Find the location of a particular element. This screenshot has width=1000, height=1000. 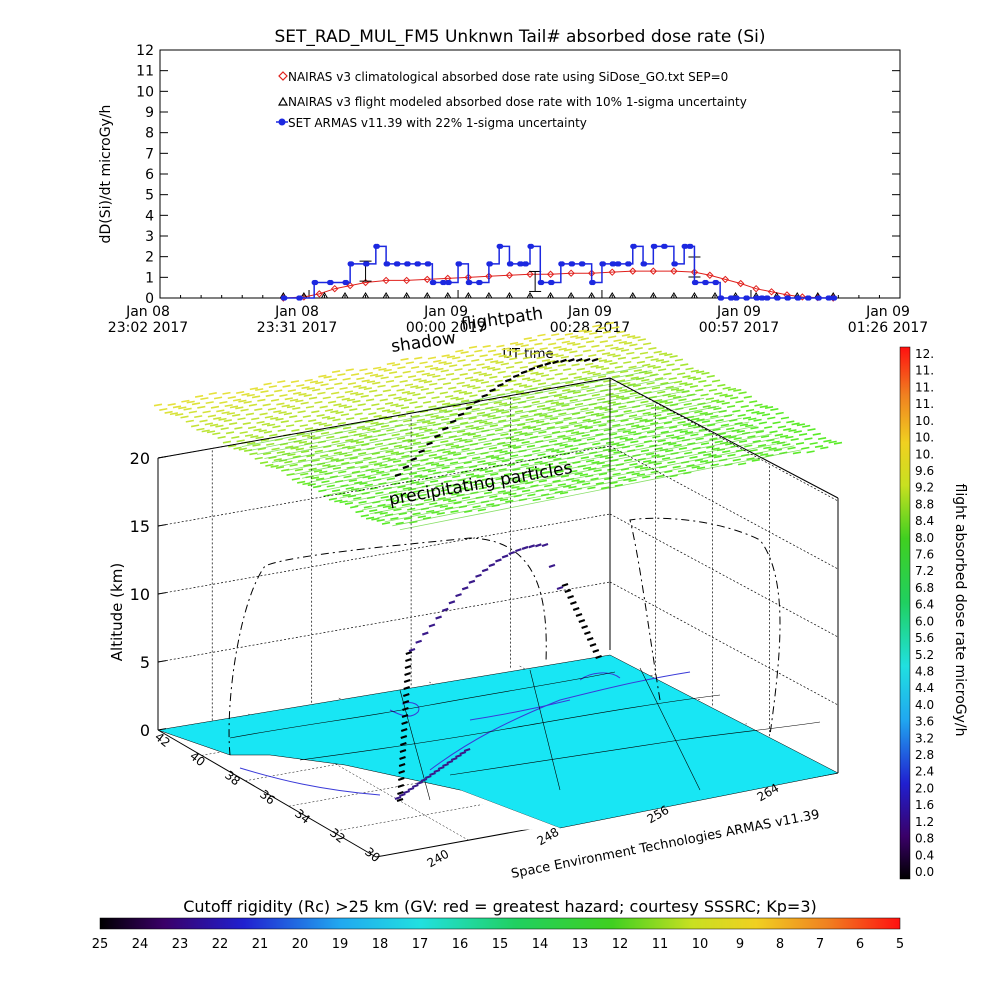

top-x-tick-date: Jan 08 is located at coordinates (147, 312).